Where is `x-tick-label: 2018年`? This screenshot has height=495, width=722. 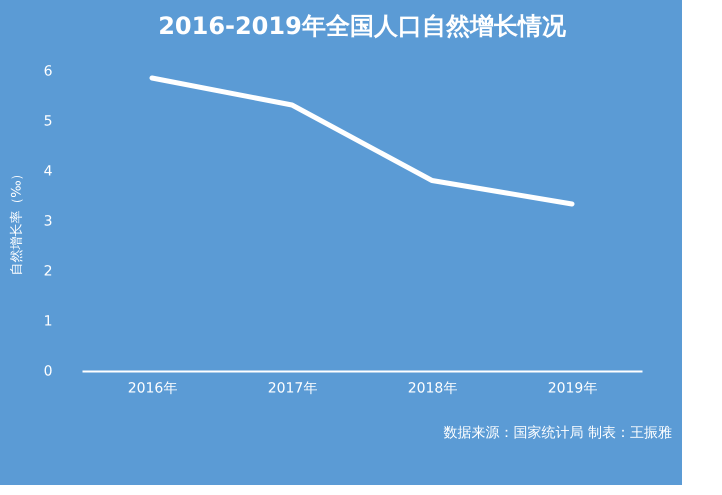 x-tick-label: 2018年 is located at coordinates (433, 388).